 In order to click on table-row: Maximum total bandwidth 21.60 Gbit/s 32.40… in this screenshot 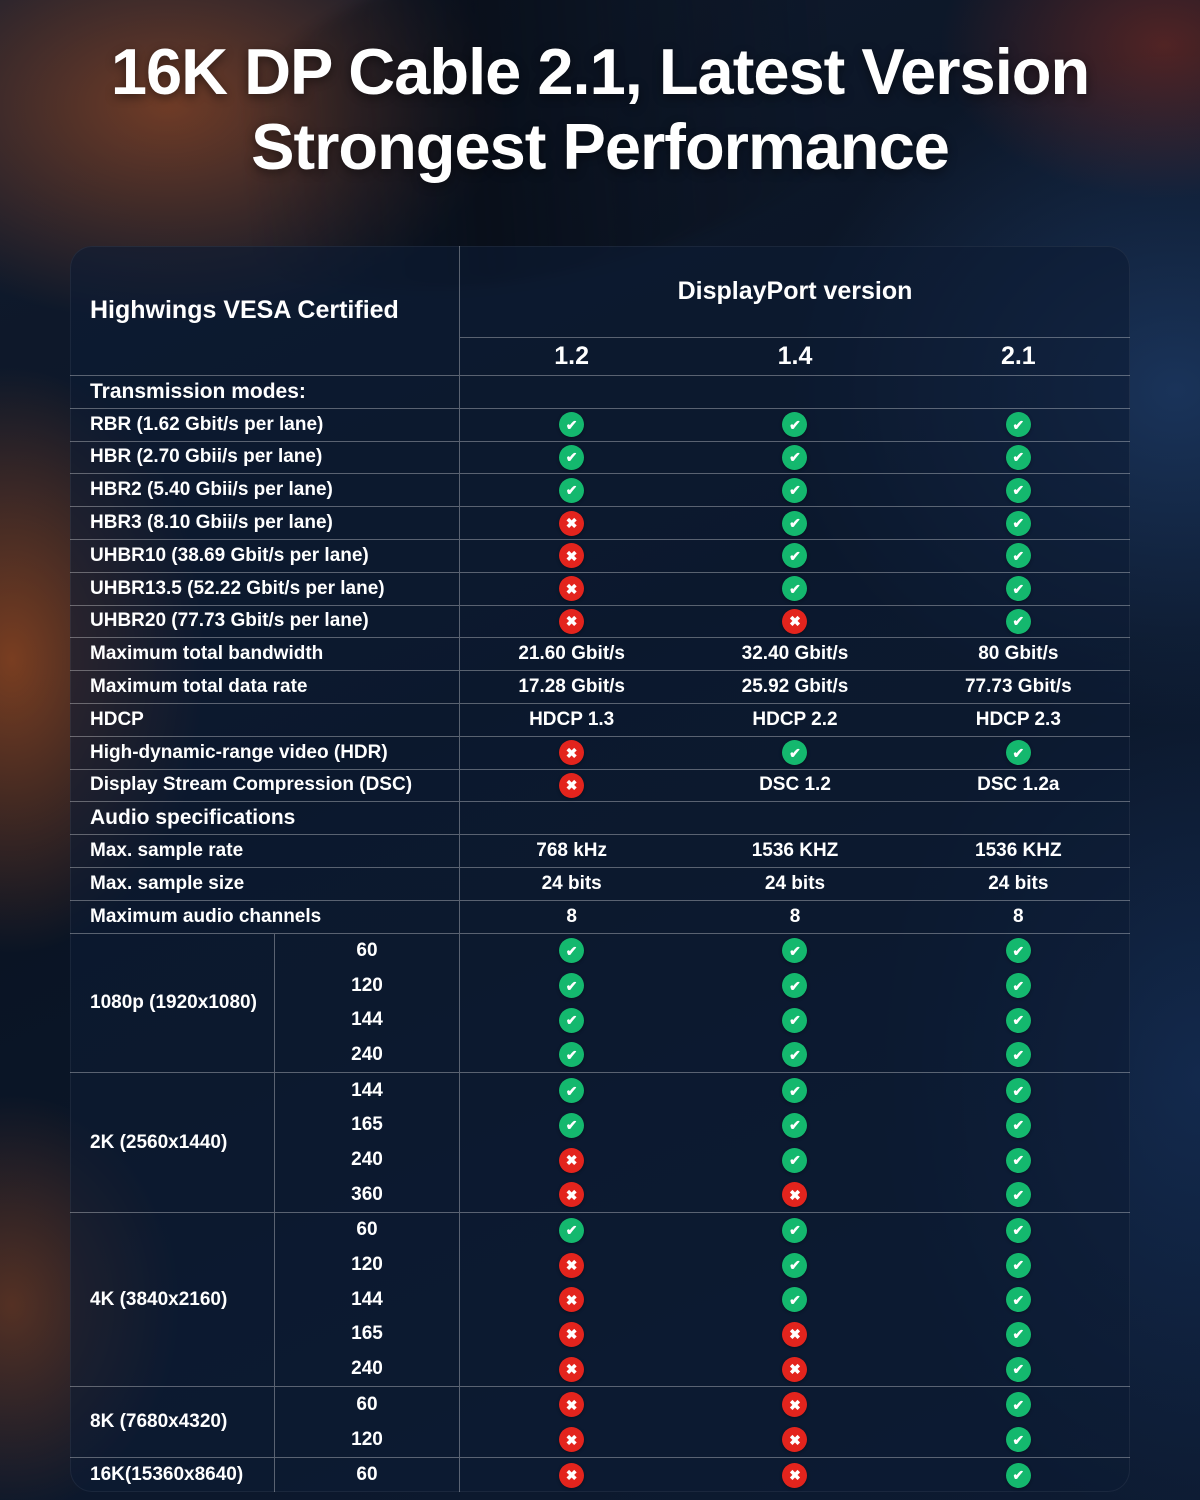, I will do `click(600, 655)`.